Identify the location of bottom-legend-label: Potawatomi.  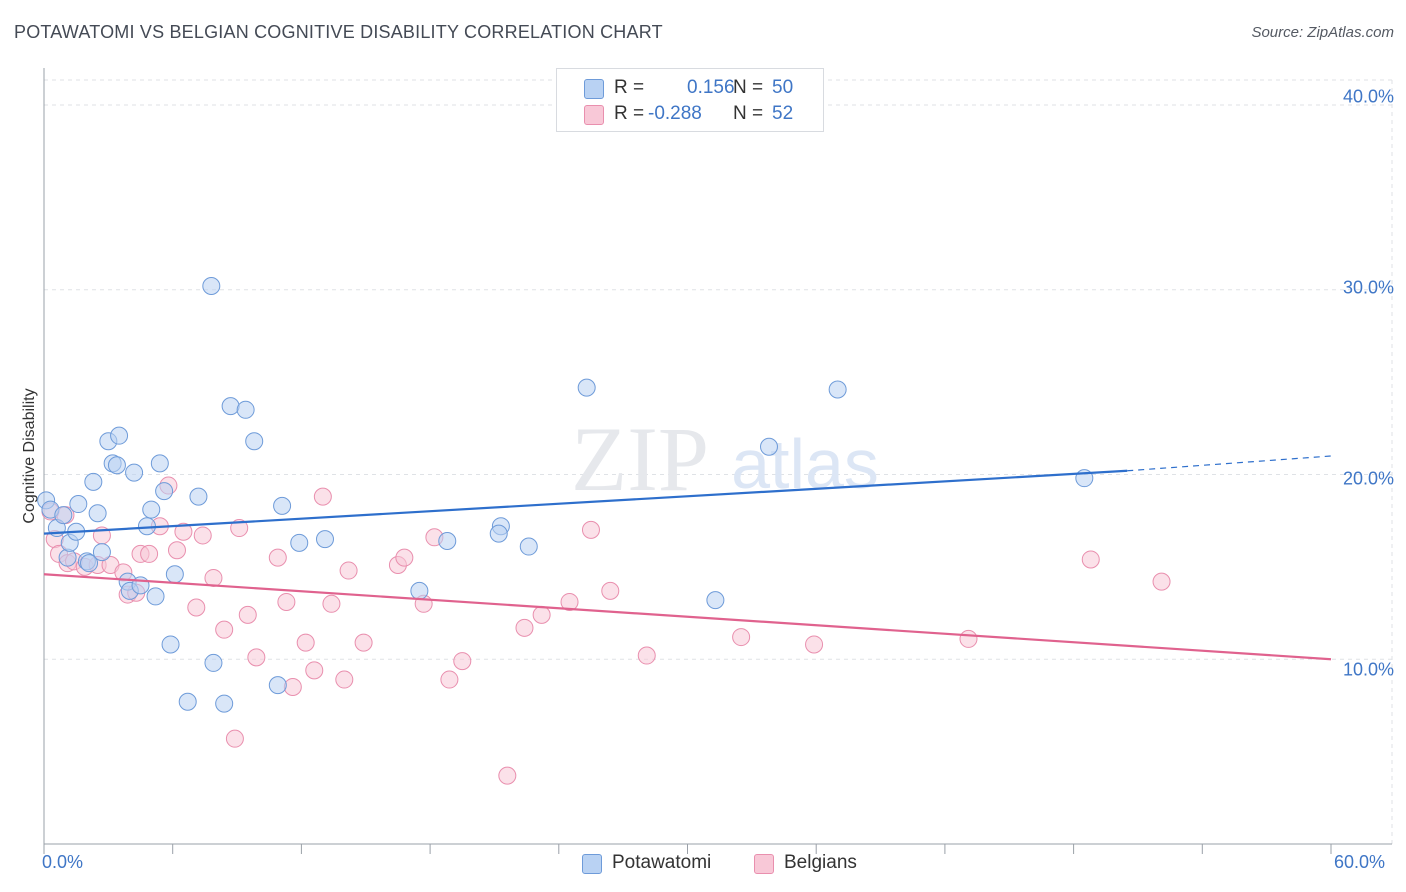
(662, 862).